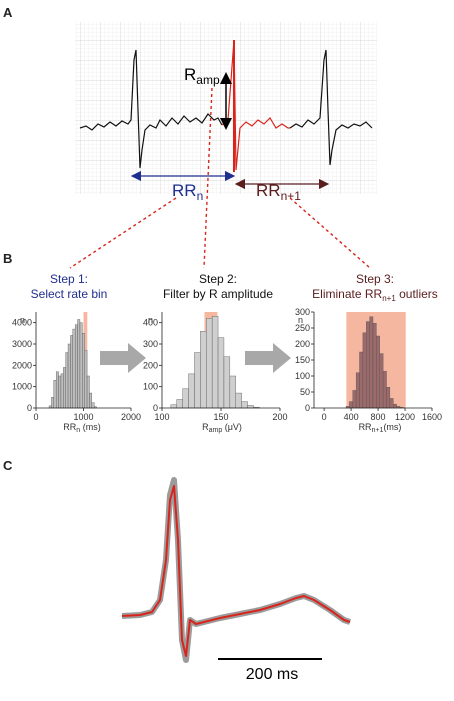 Image resolution: width=454 pixels, height=701 pixels. I want to click on panel-label-a: A, so click(8, 12).